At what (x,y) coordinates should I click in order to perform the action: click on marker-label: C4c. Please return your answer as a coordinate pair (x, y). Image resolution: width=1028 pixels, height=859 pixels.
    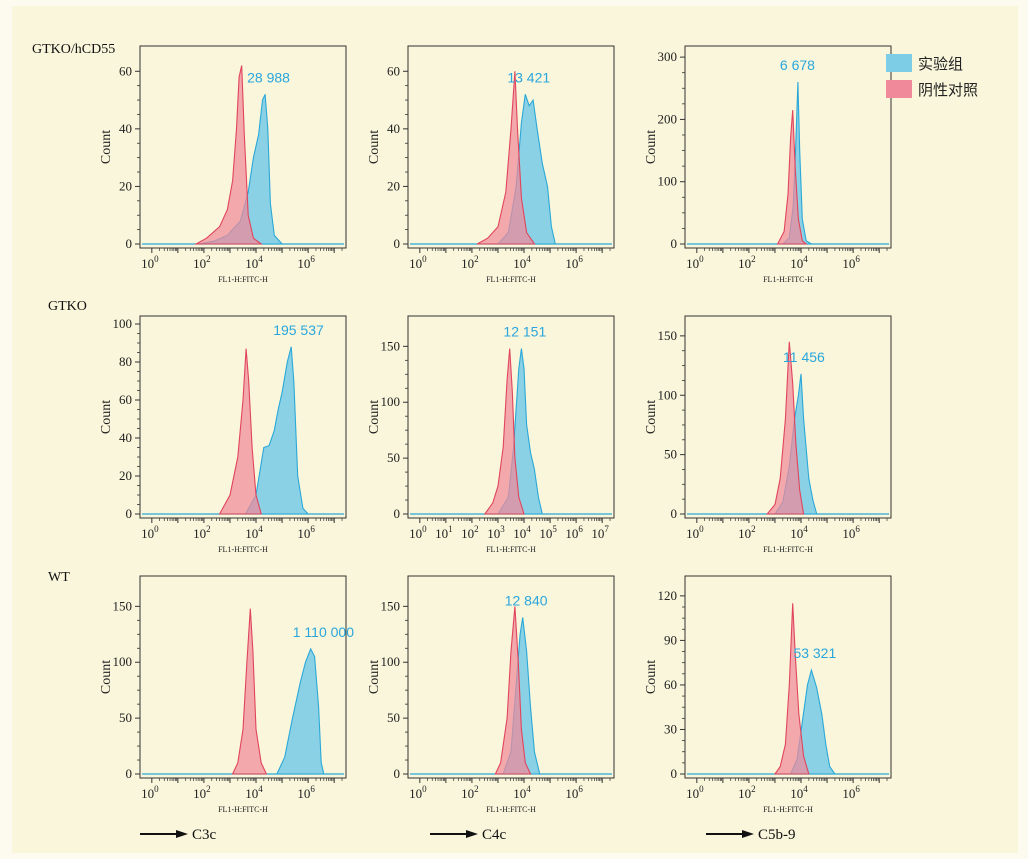
    Looking at the image, I should click on (494, 835).